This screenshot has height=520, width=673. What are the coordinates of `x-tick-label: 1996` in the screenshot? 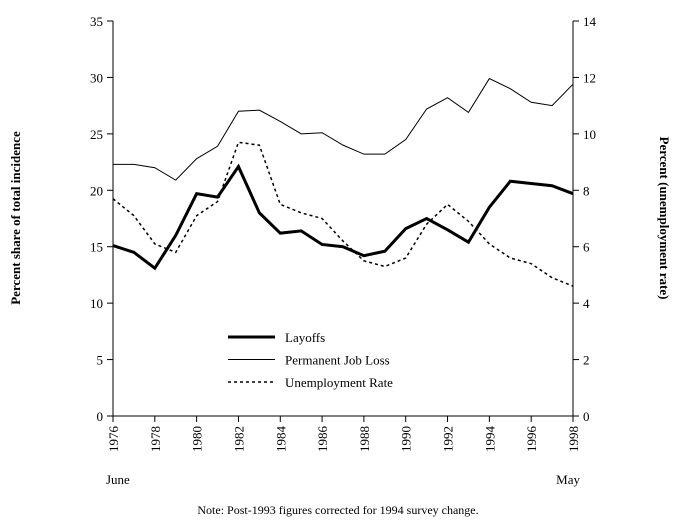 It's located at (531, 439).